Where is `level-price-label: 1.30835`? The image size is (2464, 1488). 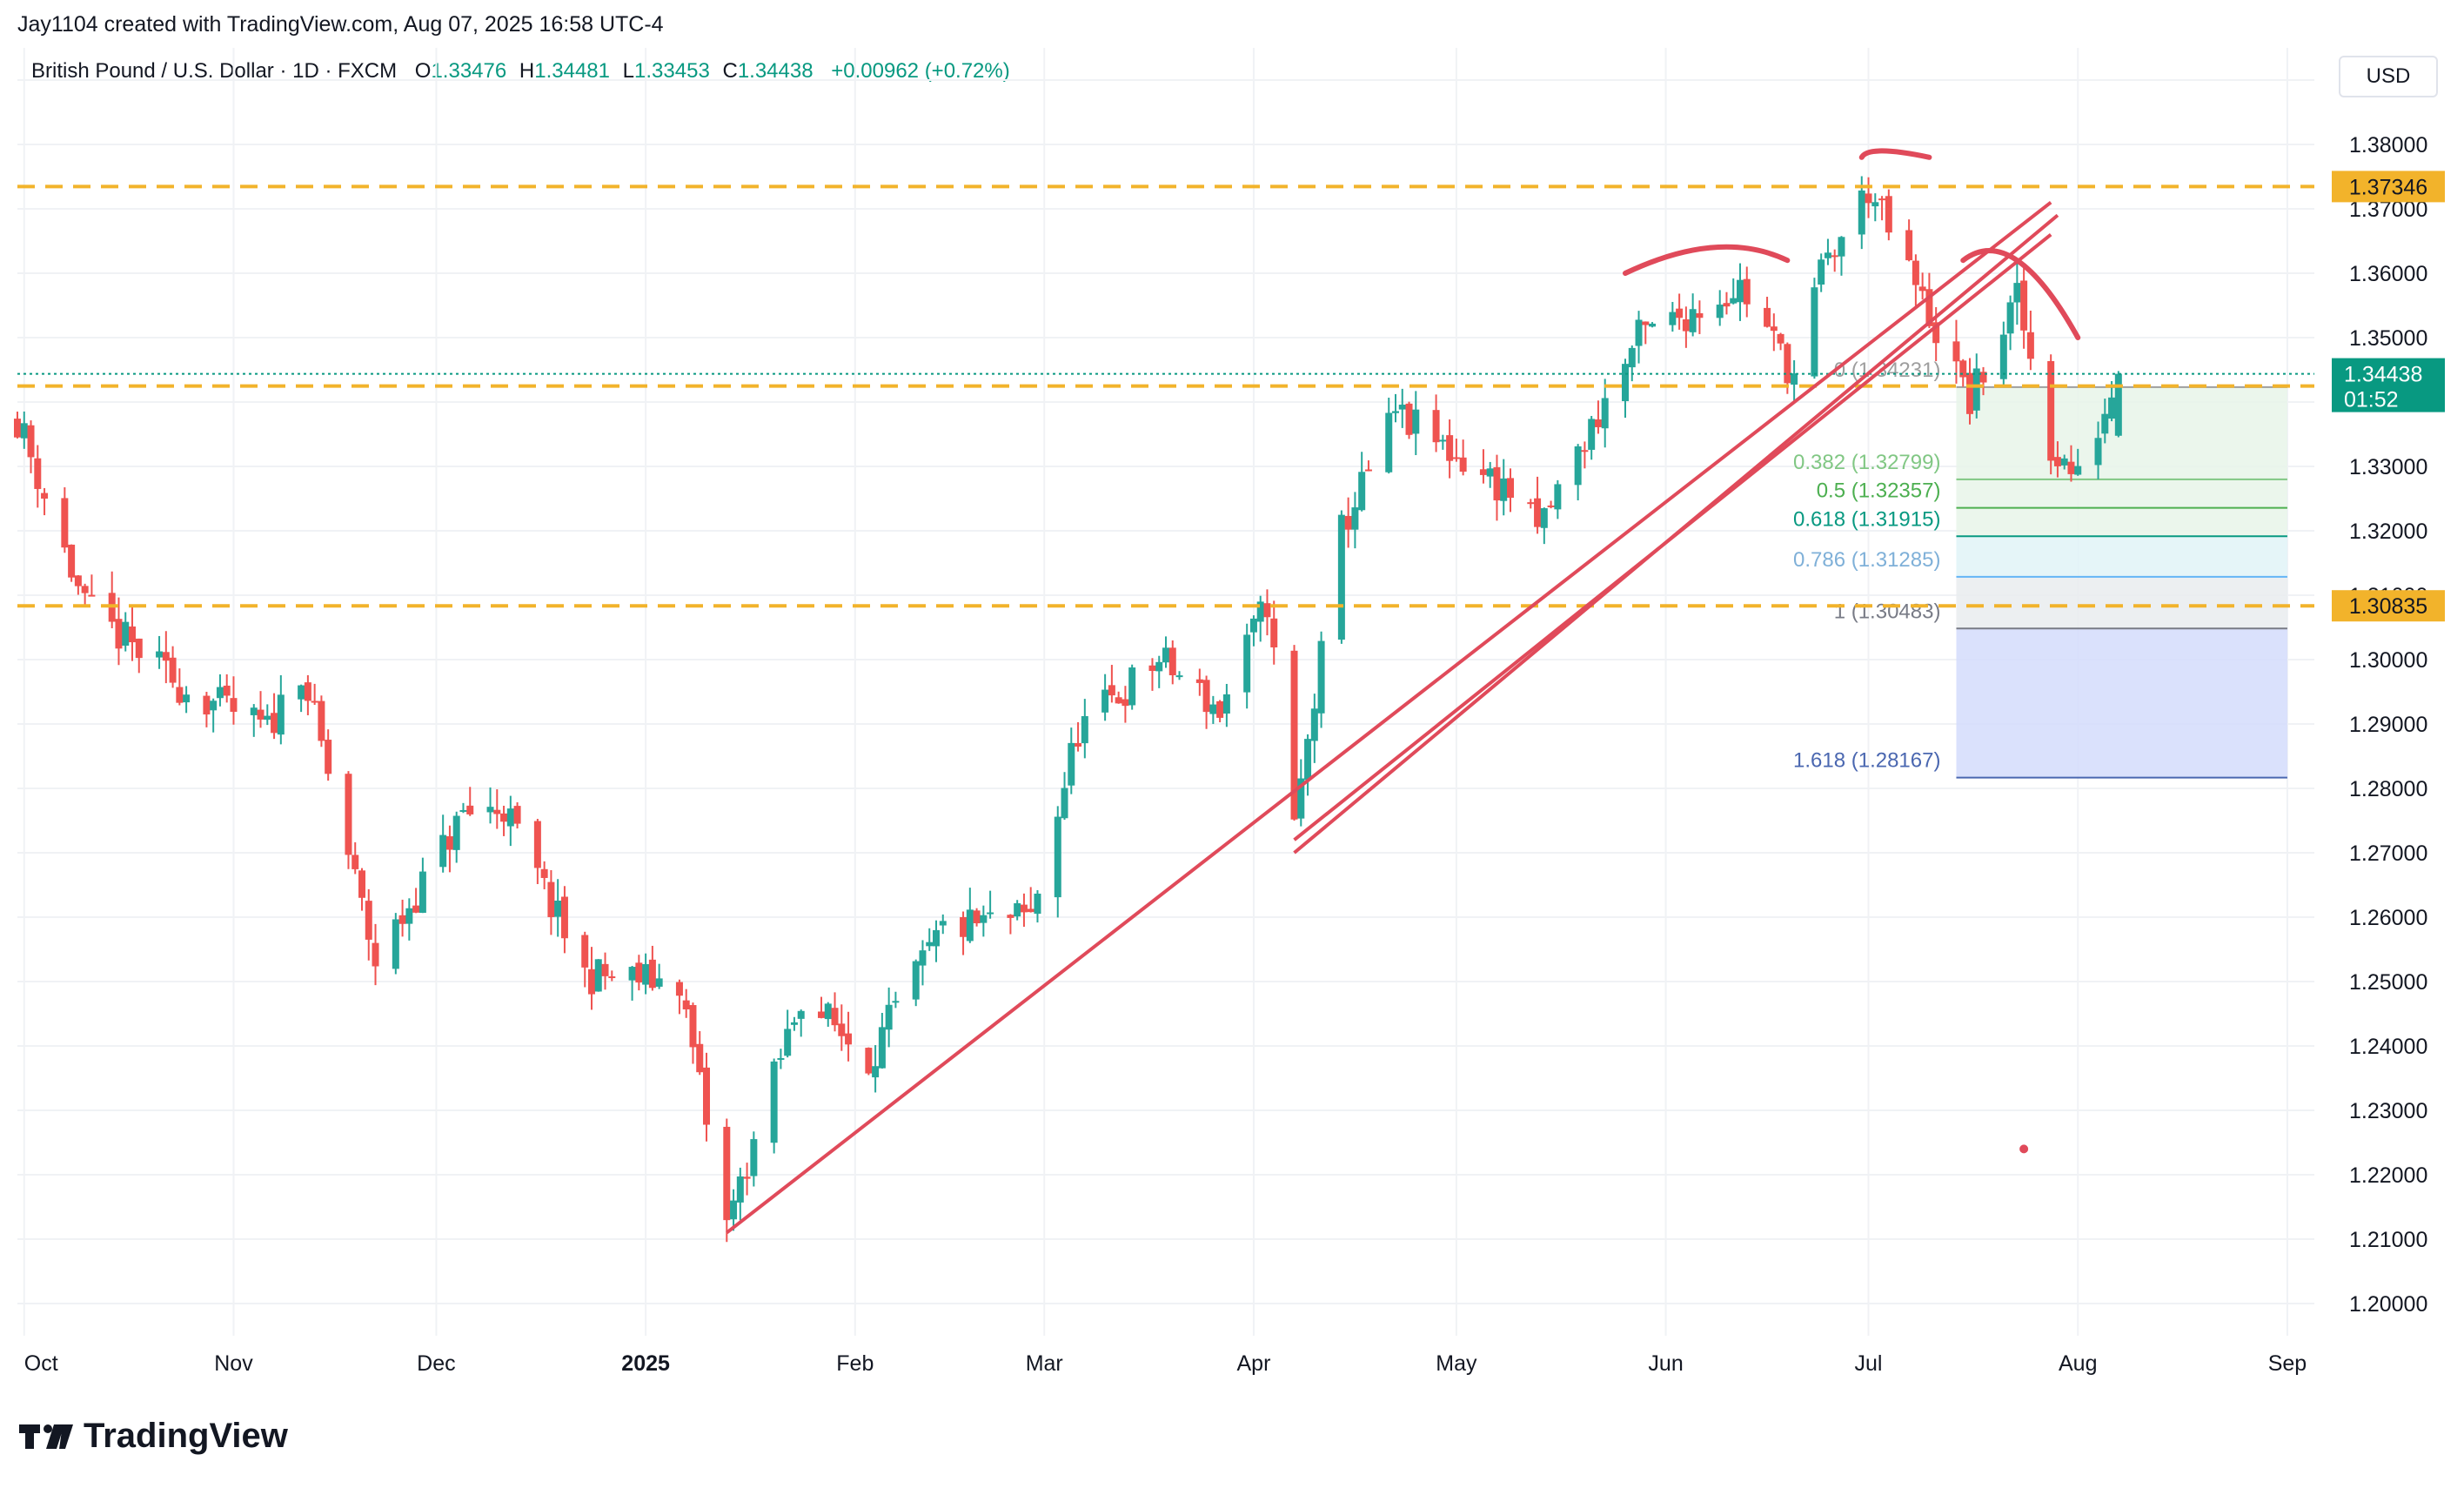
level-price-label: 1.30835 is located at coordinates (2388, 606).